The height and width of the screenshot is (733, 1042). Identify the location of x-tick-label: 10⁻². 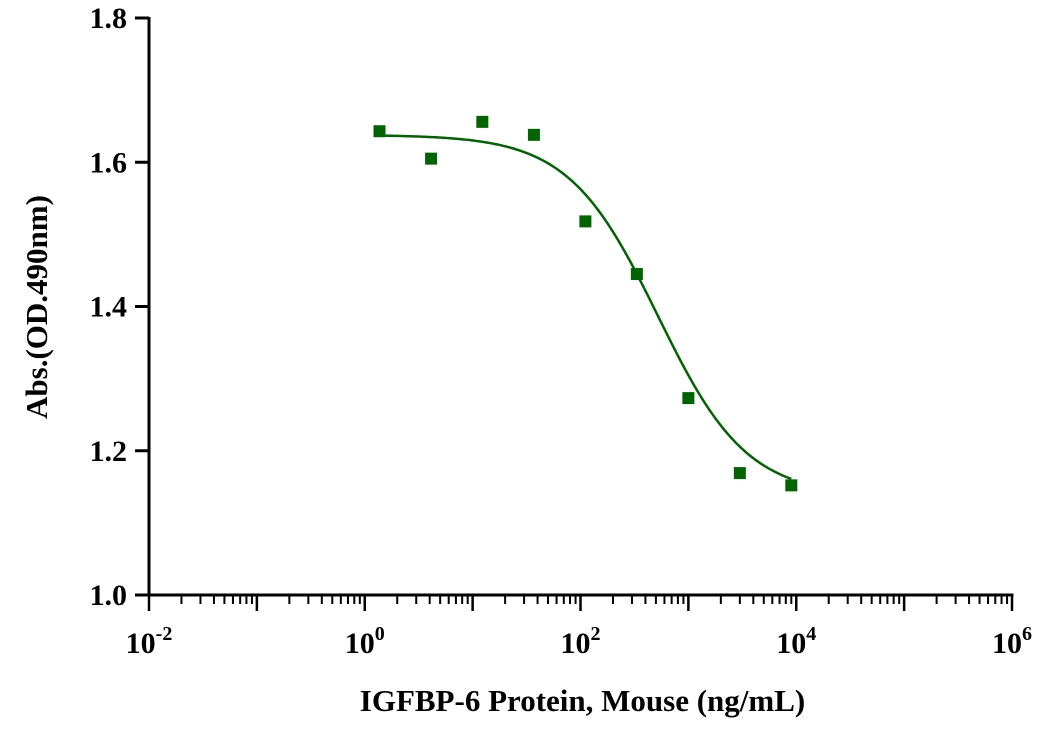
(149, 641).